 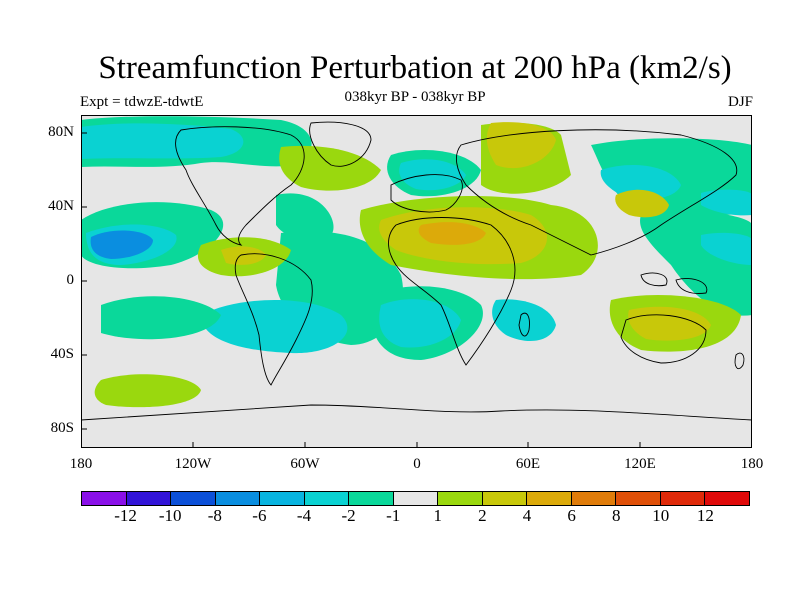 What do you see at coordinates (125, 515) in the screenshot?
I see `colorbar-label: -12` at bounding box center [125, 515].